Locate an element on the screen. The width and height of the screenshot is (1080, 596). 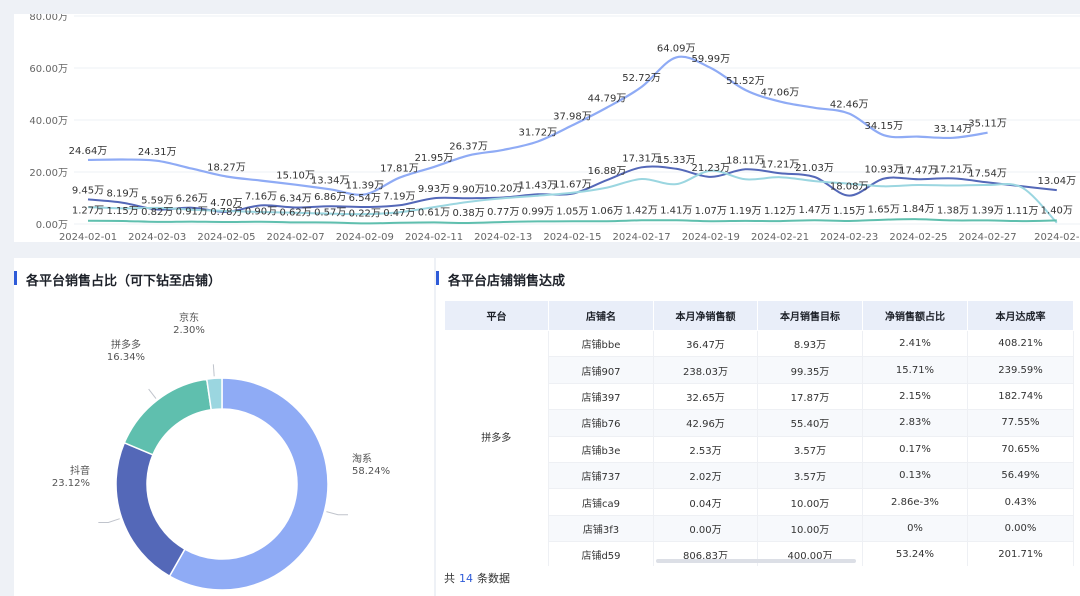
data-label: 4.70万 is located at coordinates (226, 203).